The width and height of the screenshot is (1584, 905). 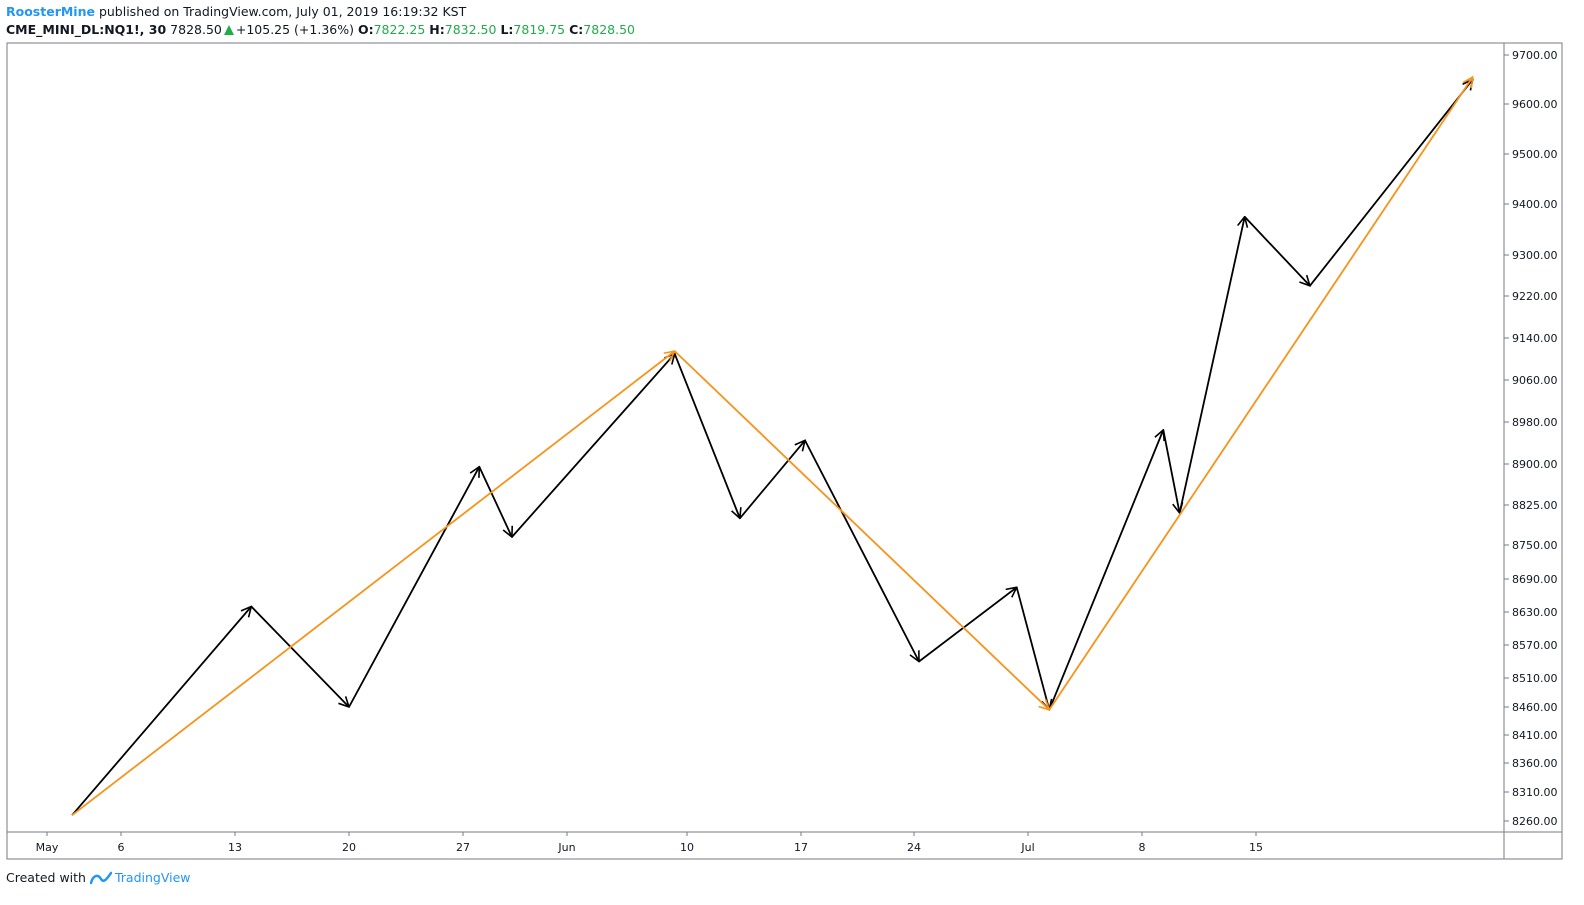 I want to click on tradingview-logo-icon, so click(x=100, y=877).